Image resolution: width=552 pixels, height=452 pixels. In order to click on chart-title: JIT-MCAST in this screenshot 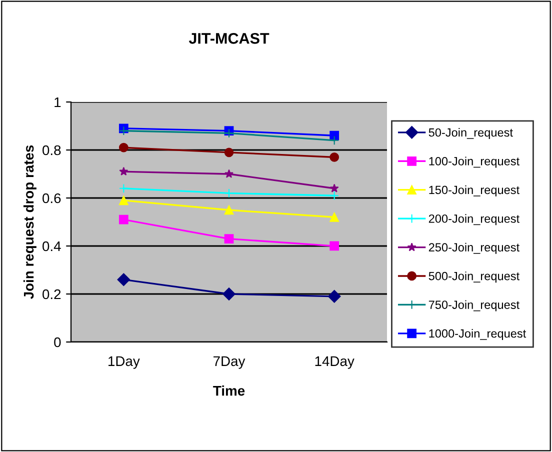, I will do `click(229, 38)`.